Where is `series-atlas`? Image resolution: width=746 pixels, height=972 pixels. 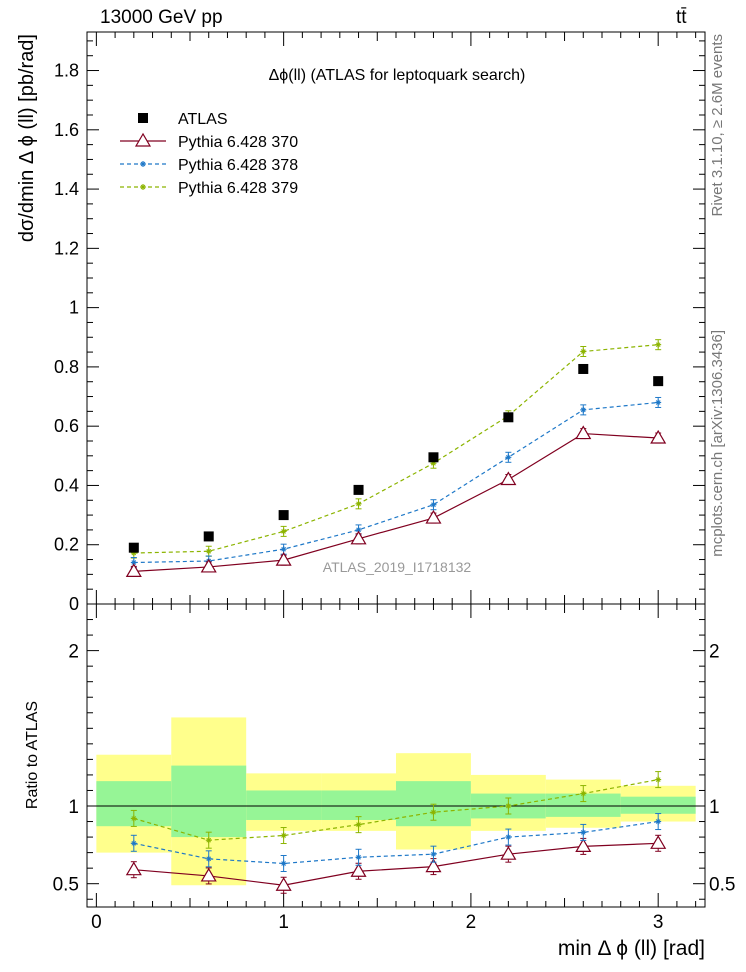
series-atlas is located at coordinates (396, 458).